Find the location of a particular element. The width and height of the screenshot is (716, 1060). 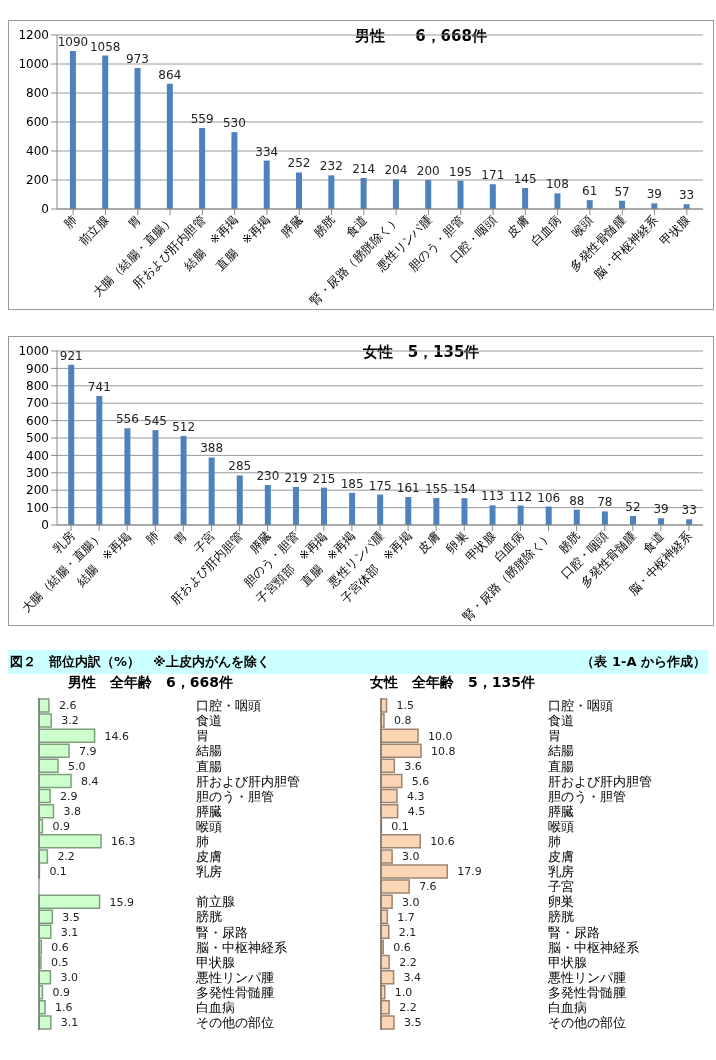

data-label: 3.4 is located at coordinates (412, 978).